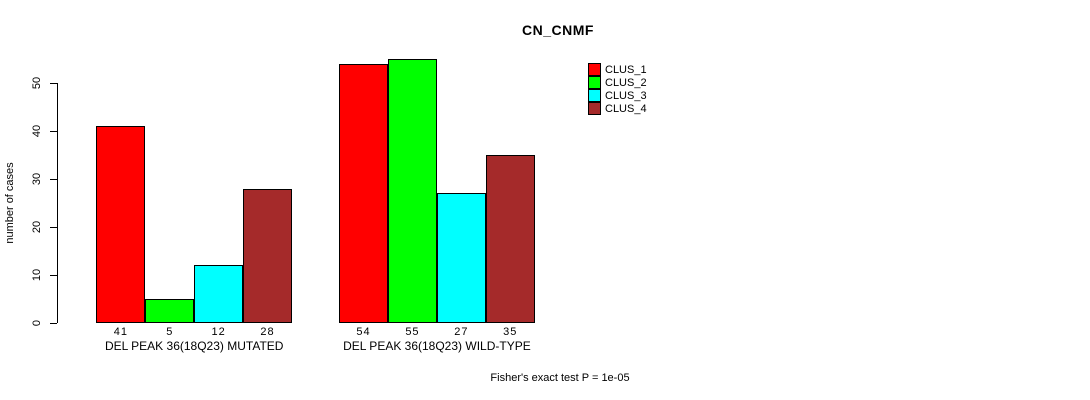 This screenshot has width=1090, height=400. What do you see at coordinates (194, 346) in the screenshot?
I see `group-label: DEL PEAK 36(18Q23) MUTATED` at bounding box center [194, 346].